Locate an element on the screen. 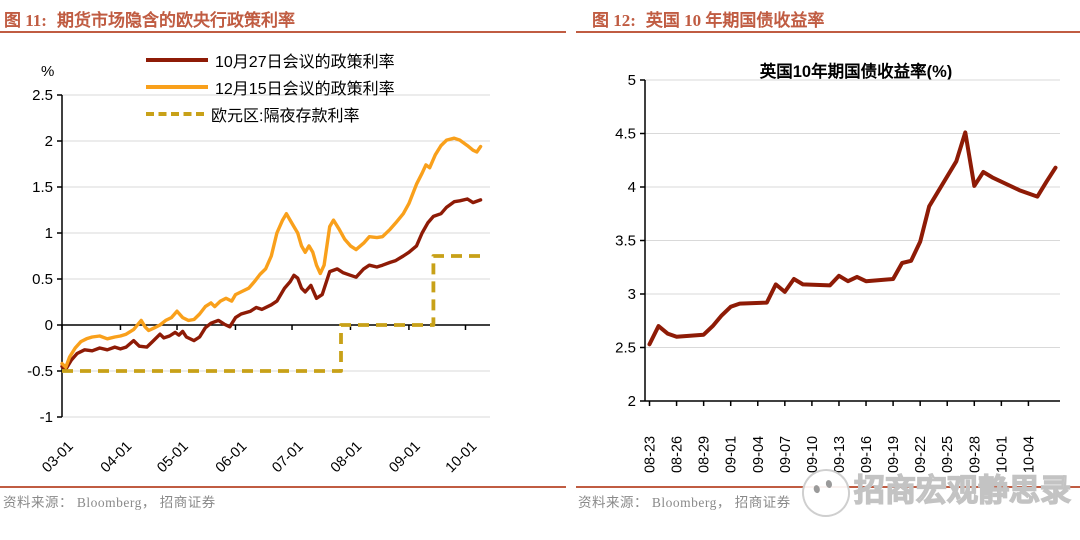 This screenshot has height=540, width=1080. left-footer-rule is located at coordinates (283, 487).